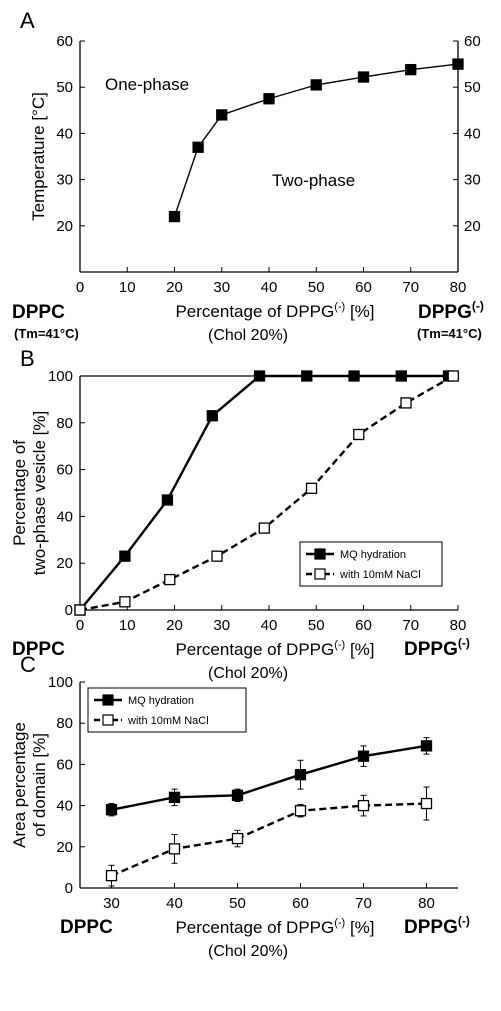 The height and width of the screenshot is (1011, 501). What do you see at coordinates (472, 41) in the screenshot?
I see `right-y-tick-label: 60` at bounding box center [472, 41].